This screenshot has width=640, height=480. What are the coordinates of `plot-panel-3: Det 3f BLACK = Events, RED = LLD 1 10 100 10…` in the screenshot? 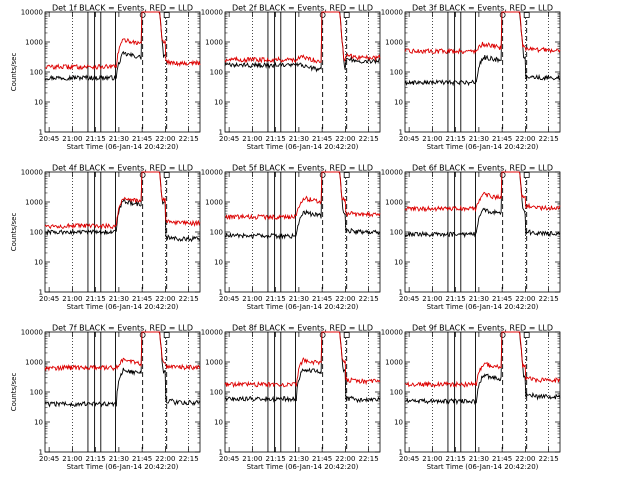 It's located at (471, 77).